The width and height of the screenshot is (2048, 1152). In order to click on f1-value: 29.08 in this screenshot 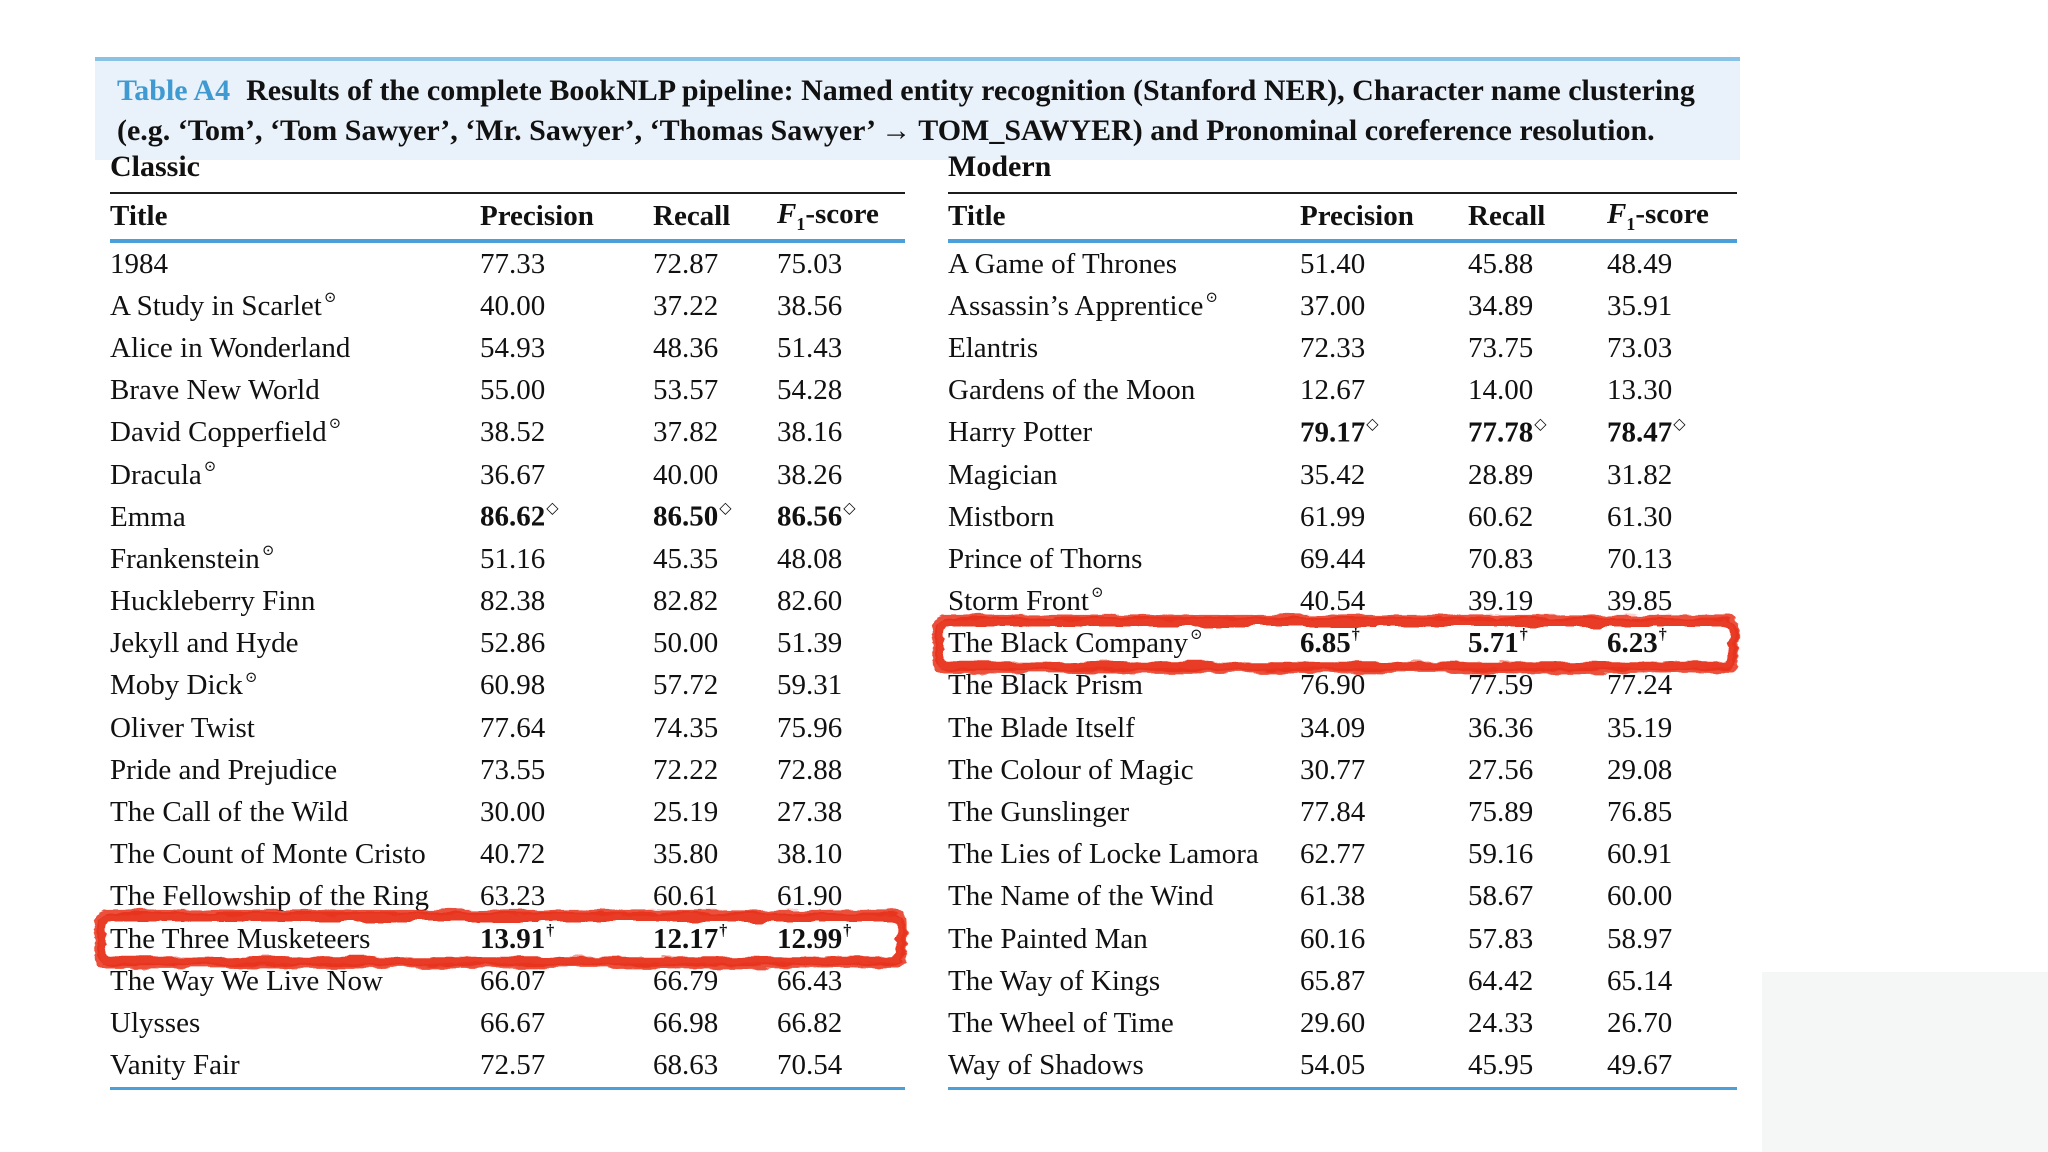, I will do `click(1640, 769)`.